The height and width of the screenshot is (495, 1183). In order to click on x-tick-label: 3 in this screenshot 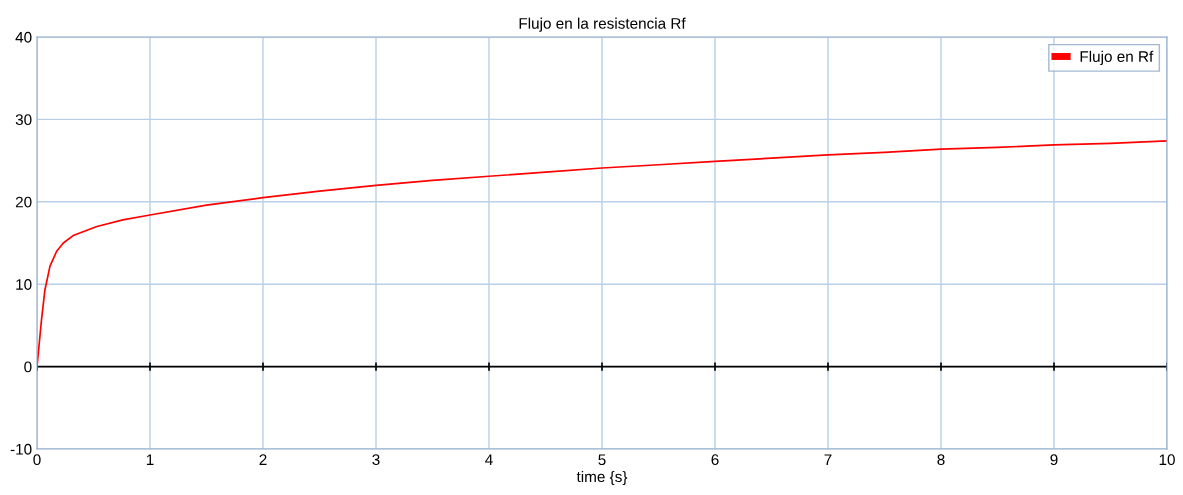, I will do `click(376, 460)`.